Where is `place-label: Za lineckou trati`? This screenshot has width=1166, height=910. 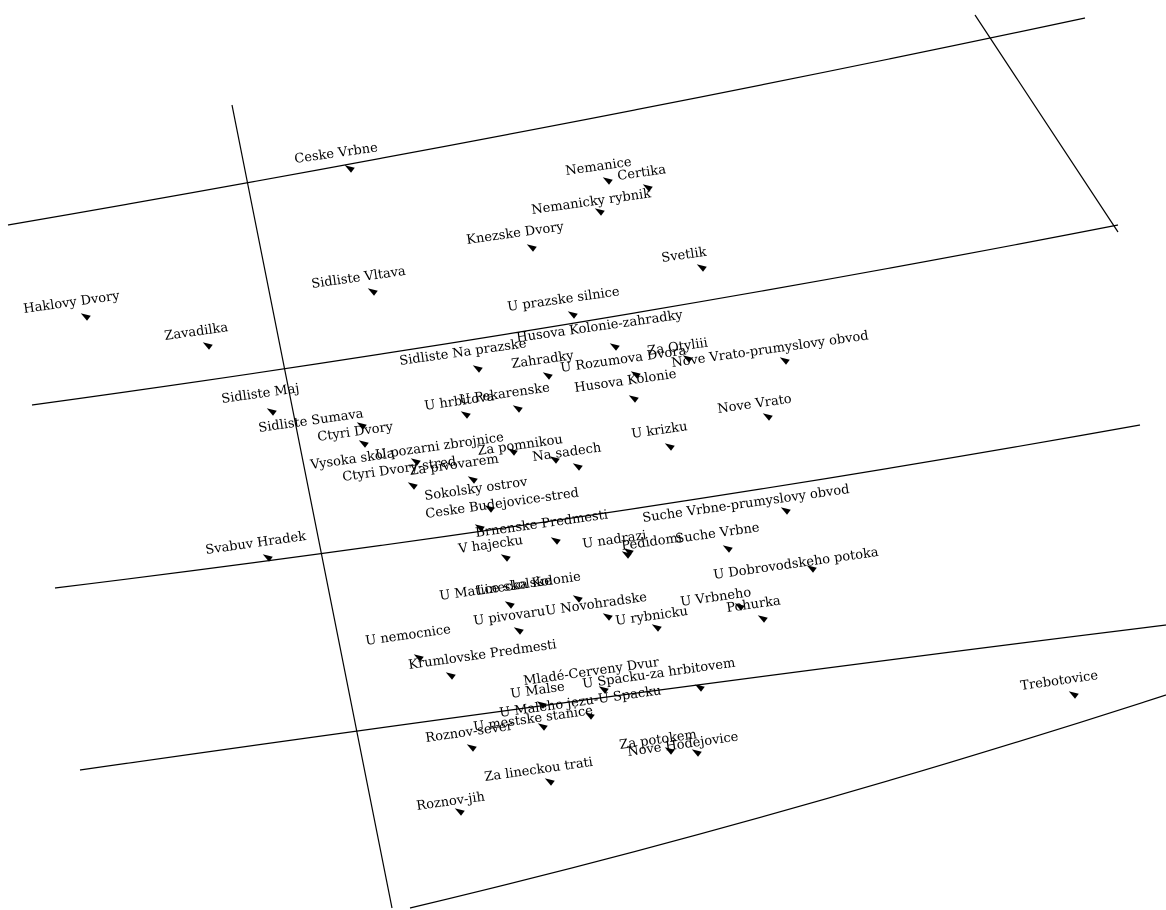 place-label: Za lineckou trati is located at coordinates (538, 770).